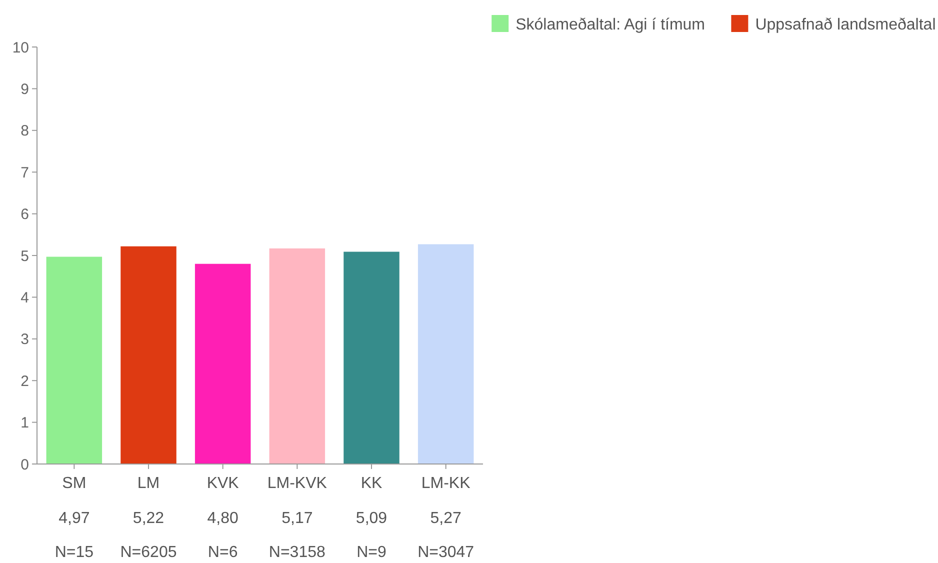  Describe the element at coordinates (24, 215) in the screenshot. I see `y-tick-label: 6` at that location.